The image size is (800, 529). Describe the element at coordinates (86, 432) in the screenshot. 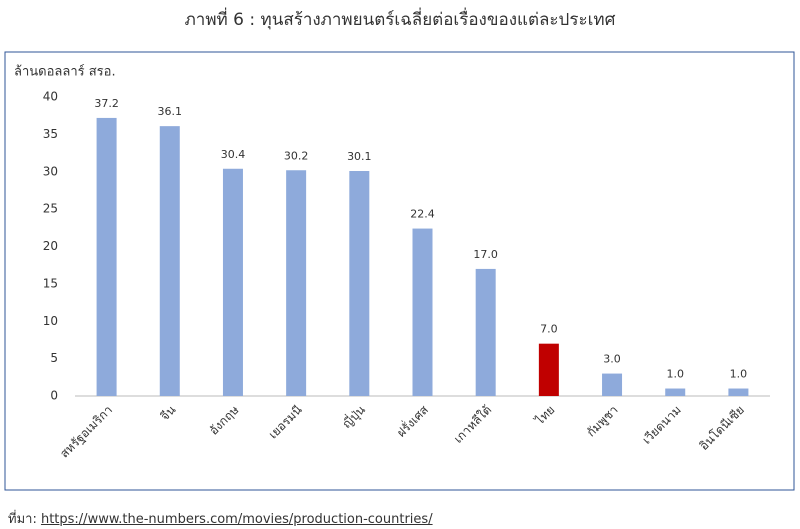

I see `x-tick-label: สหรัฐอเมริกา` at that location.